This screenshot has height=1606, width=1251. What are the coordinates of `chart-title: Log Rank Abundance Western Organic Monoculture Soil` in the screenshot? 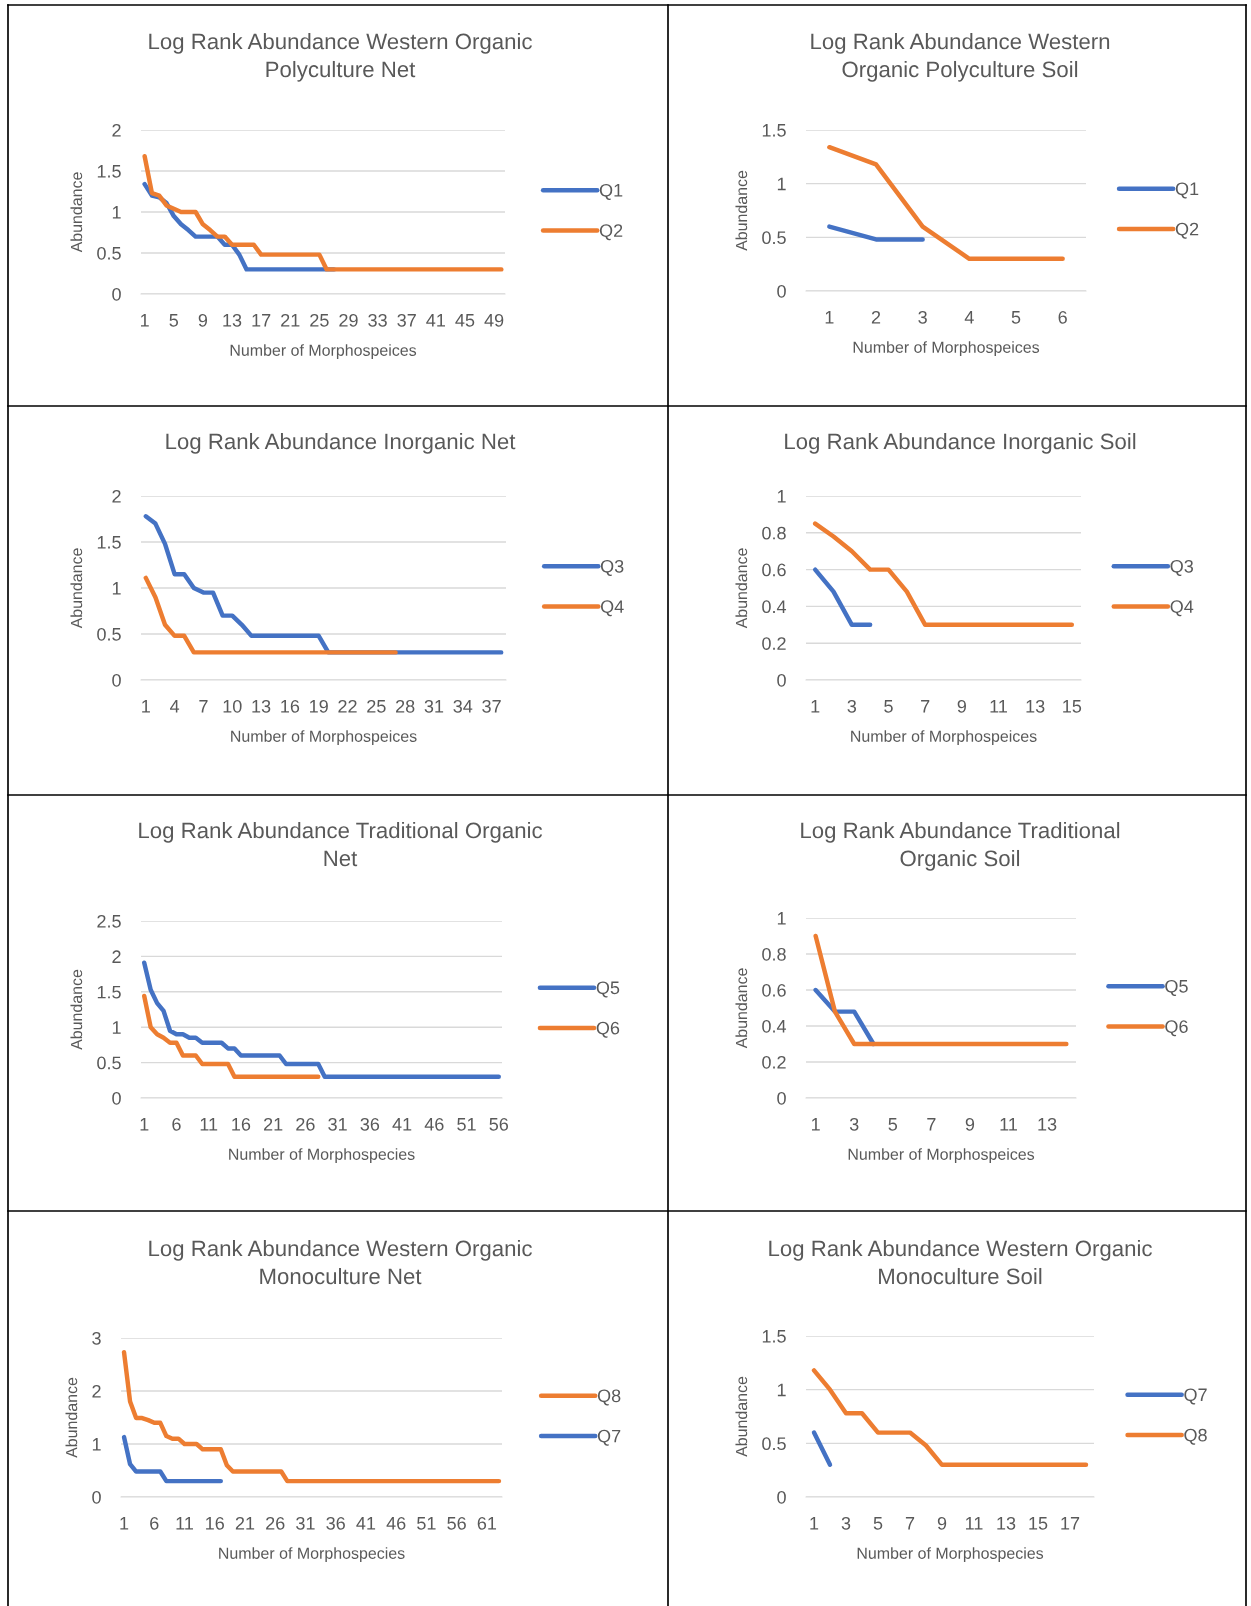 It's located at (960, 1262).